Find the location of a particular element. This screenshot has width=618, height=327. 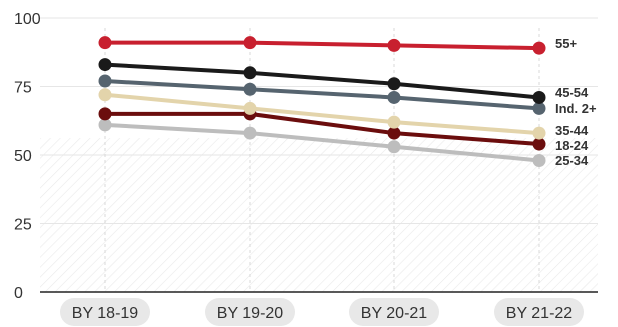

series-label: 55+ is located at coordinates (566, 43).